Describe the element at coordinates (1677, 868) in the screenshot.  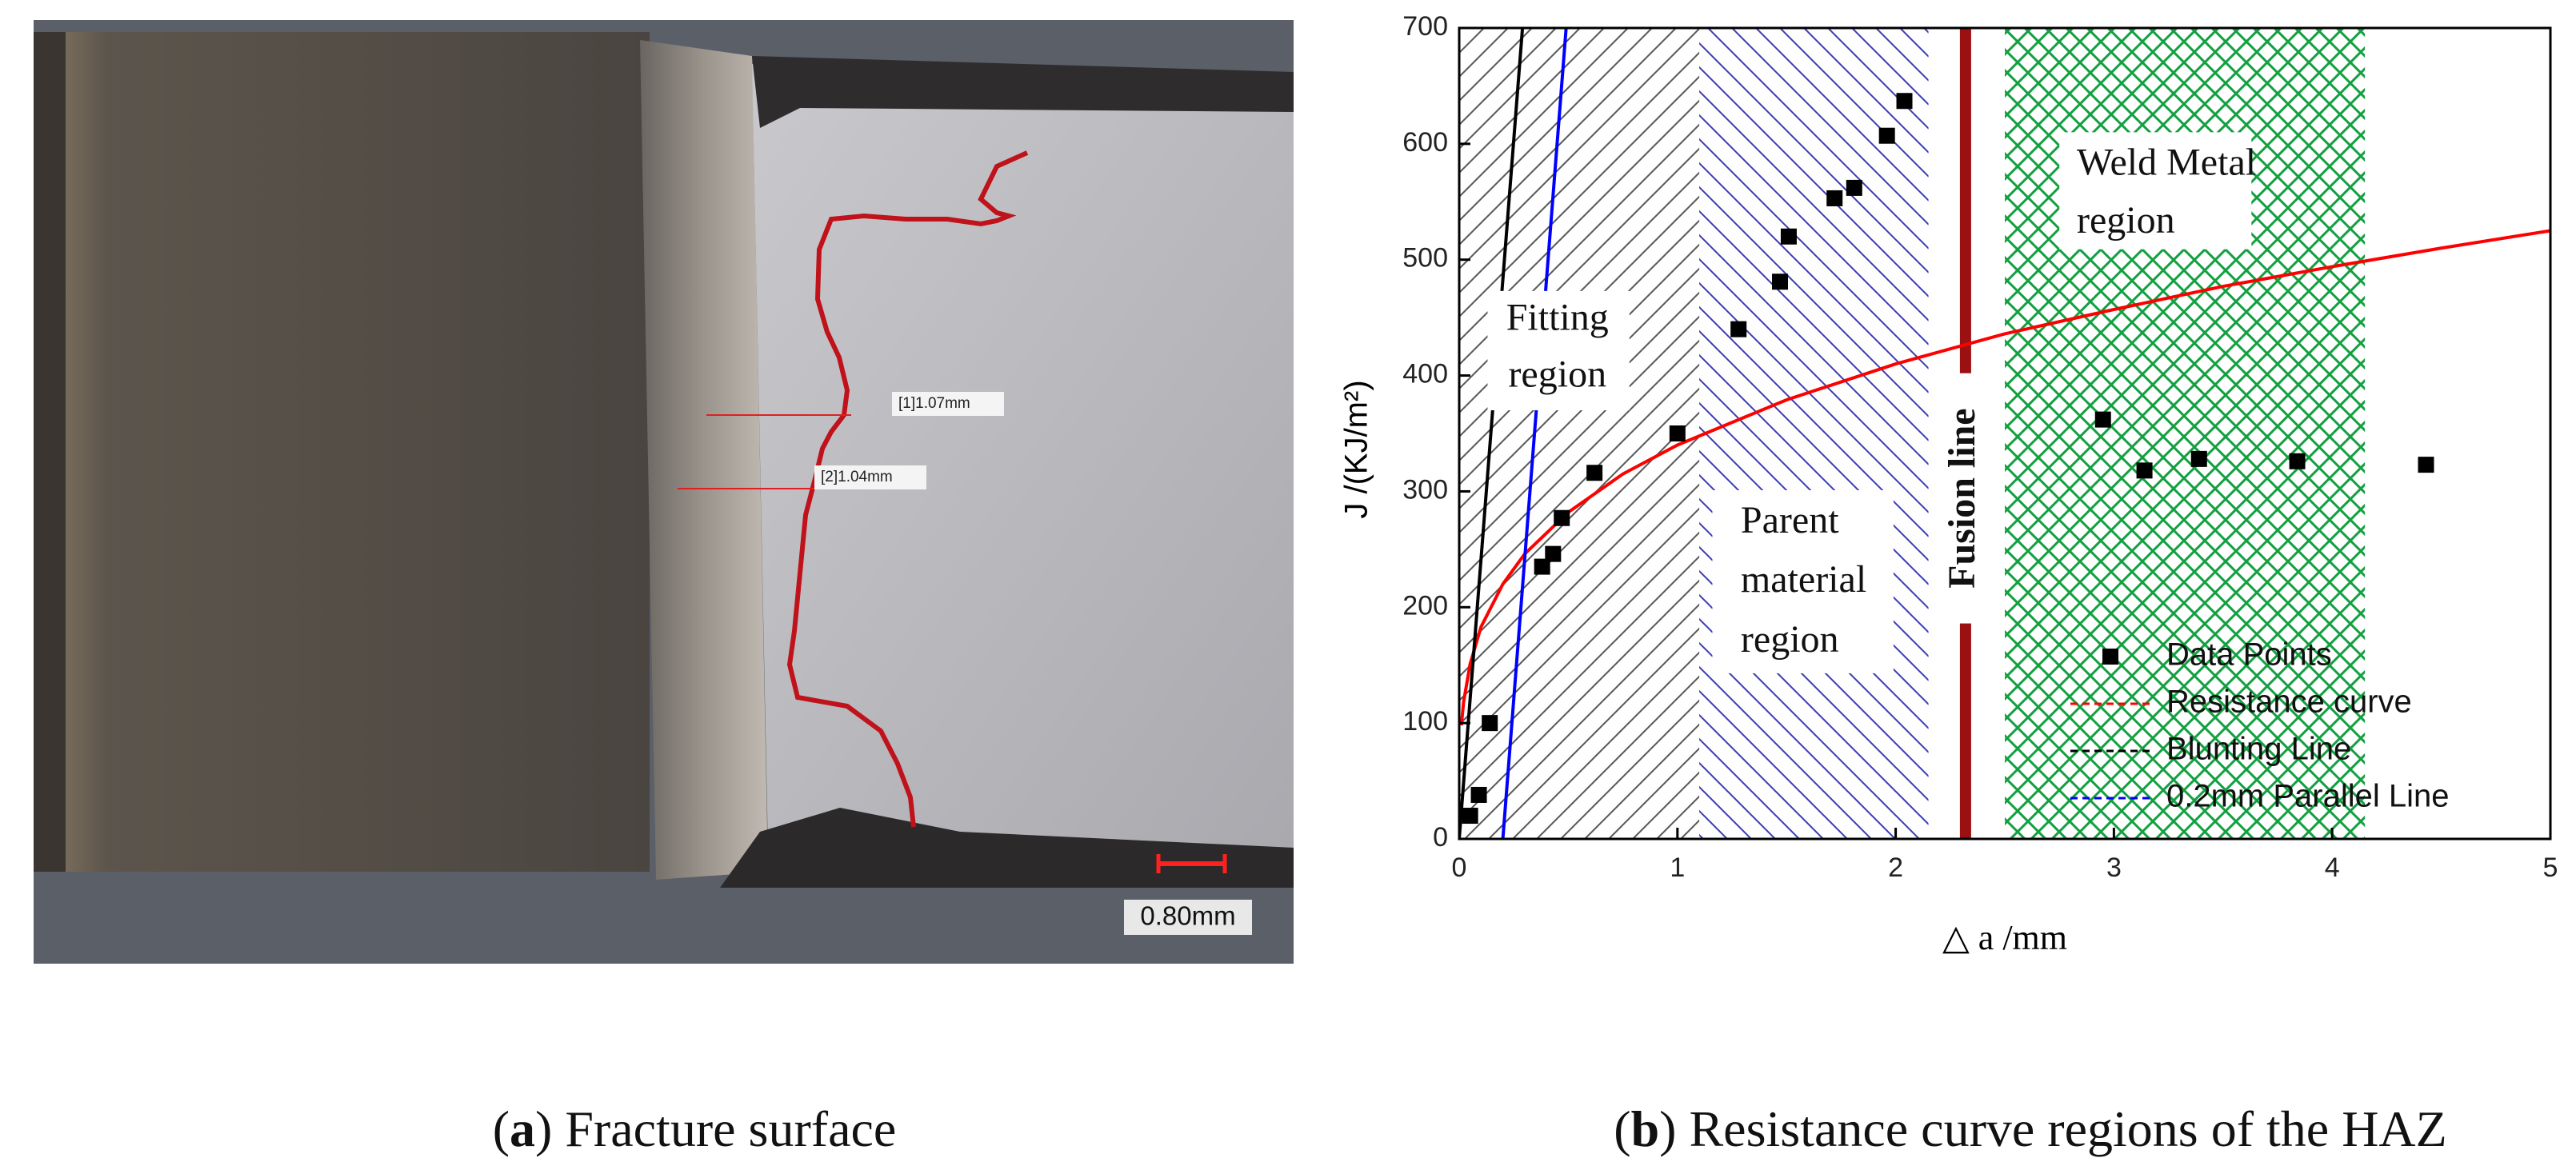
I see `x-tick-label: 1` at that location.